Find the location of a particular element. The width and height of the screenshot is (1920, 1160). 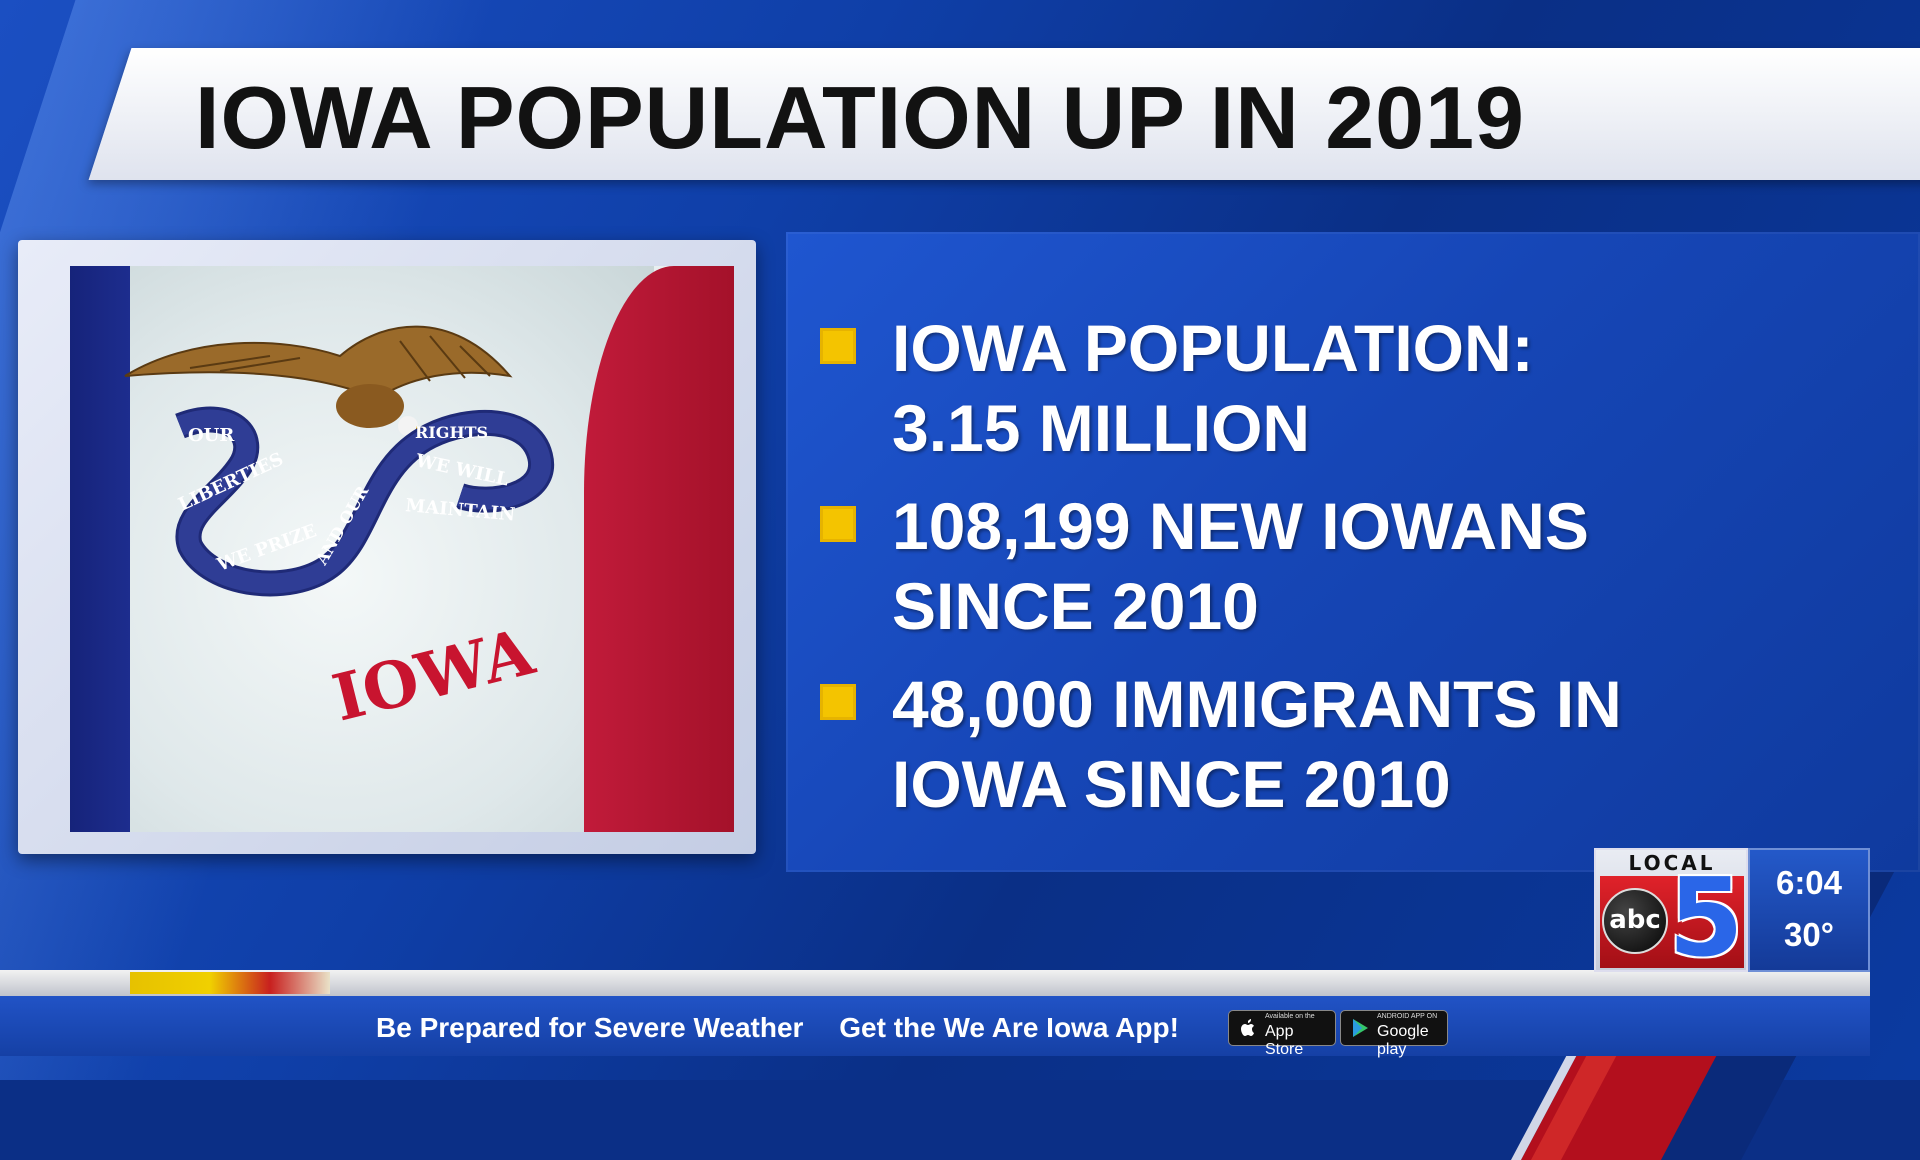

abc-logo: abc is located at coordinates (1635, 921).